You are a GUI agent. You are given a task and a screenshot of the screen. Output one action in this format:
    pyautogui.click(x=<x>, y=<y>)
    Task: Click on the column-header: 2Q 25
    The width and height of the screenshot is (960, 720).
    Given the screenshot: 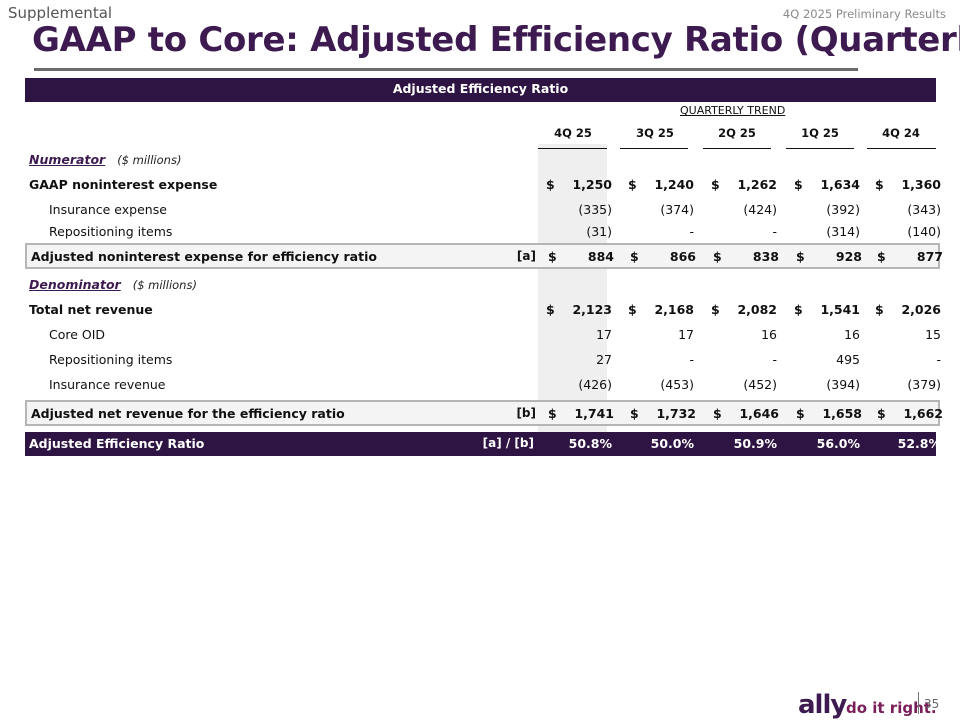 What is the action you would take?
    pyautogui.click(x=737, y=133)
    